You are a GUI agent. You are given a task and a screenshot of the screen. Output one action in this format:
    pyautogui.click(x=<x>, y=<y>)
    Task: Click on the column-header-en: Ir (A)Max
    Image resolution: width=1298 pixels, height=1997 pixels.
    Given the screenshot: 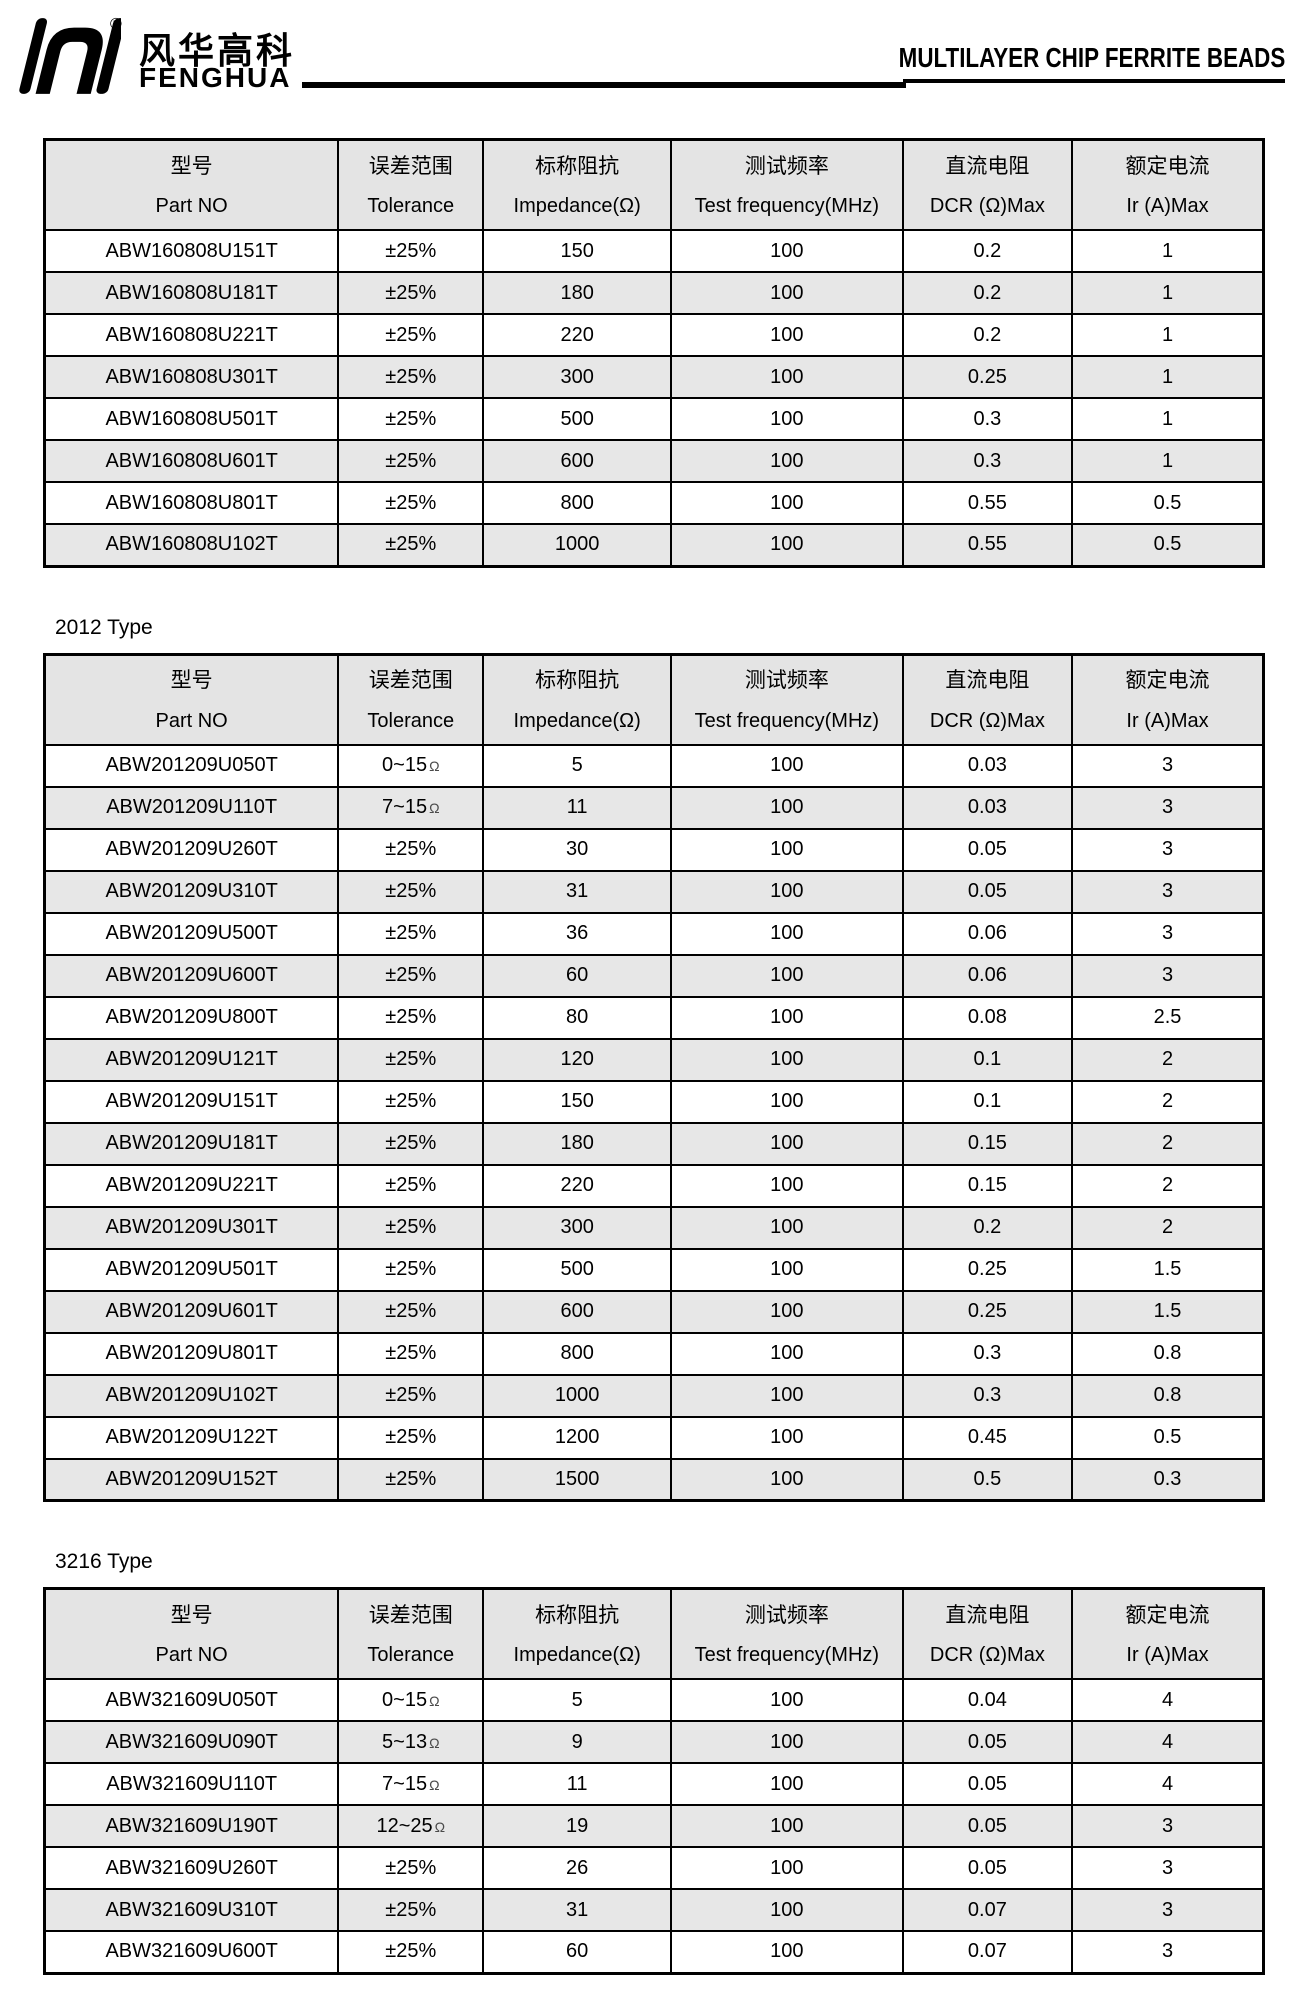 What is the action you would take?
    pyautogui.click(x=1167, y=1655)
    